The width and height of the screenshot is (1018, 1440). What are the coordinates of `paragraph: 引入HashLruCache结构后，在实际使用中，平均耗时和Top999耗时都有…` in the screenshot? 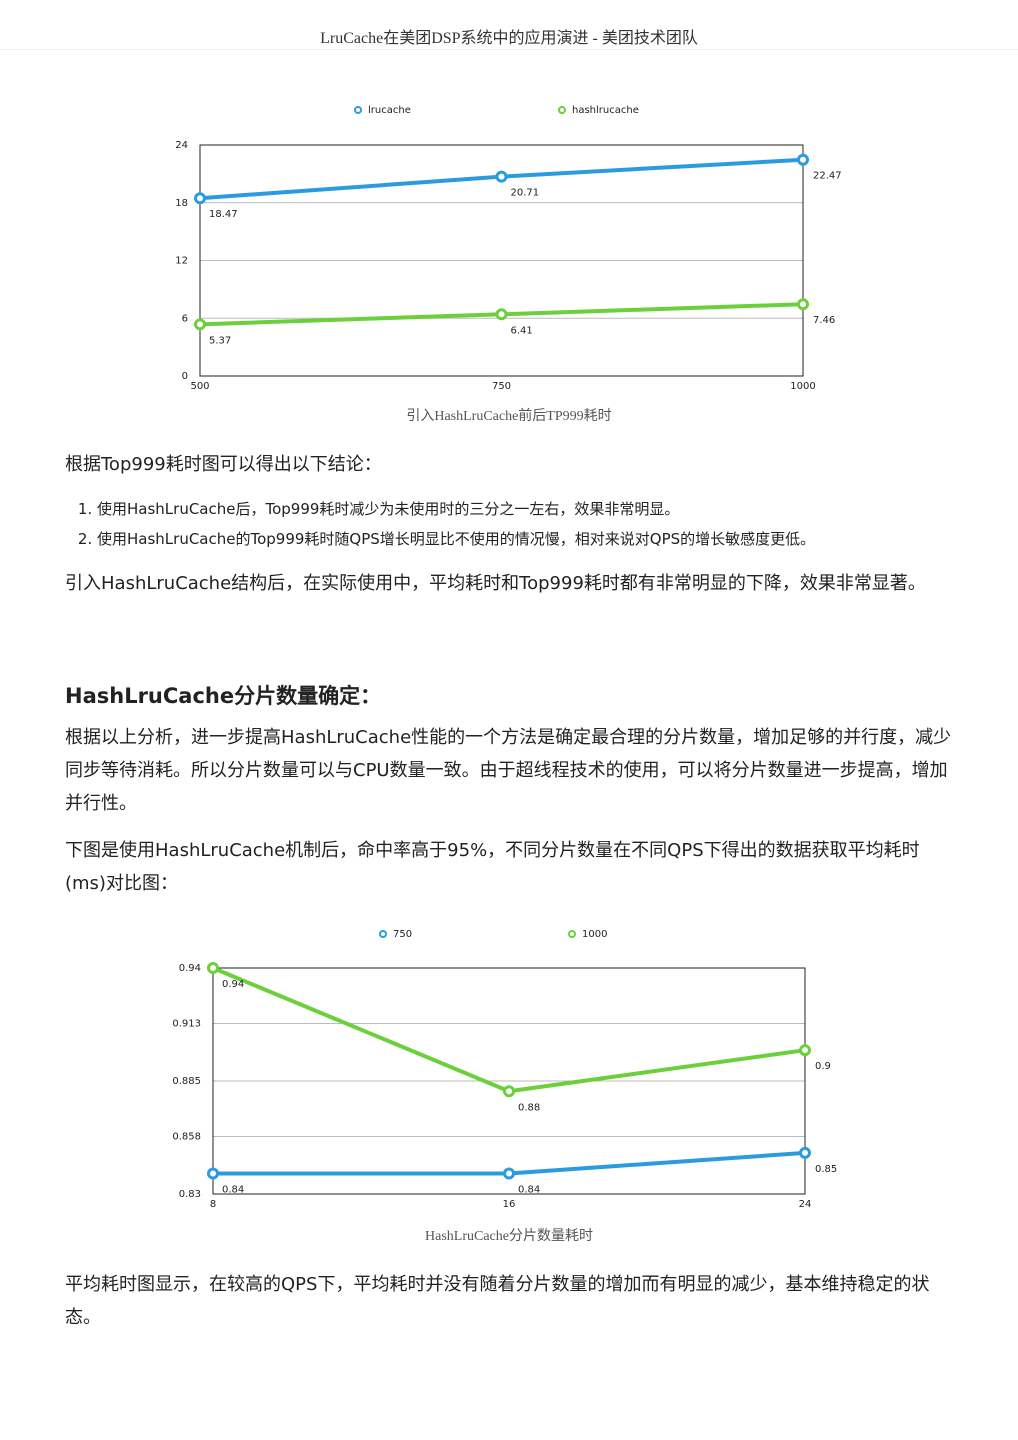 It's located at (495, 583).